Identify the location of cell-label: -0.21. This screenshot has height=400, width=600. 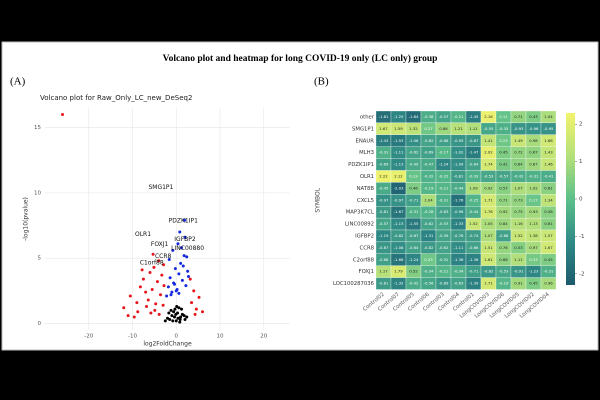
(444, 271).